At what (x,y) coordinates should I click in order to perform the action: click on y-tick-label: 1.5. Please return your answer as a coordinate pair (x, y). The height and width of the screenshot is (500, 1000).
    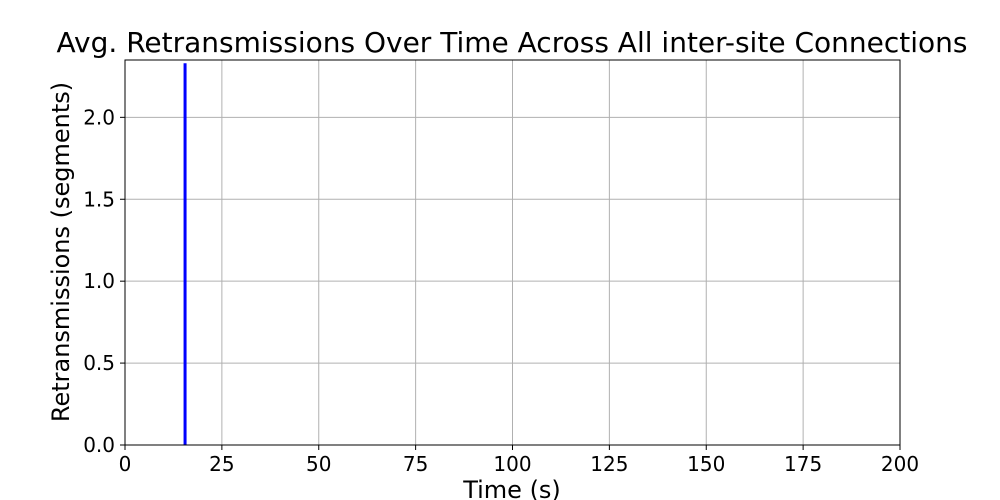
    Looking at the image, I should click on (99, 199).